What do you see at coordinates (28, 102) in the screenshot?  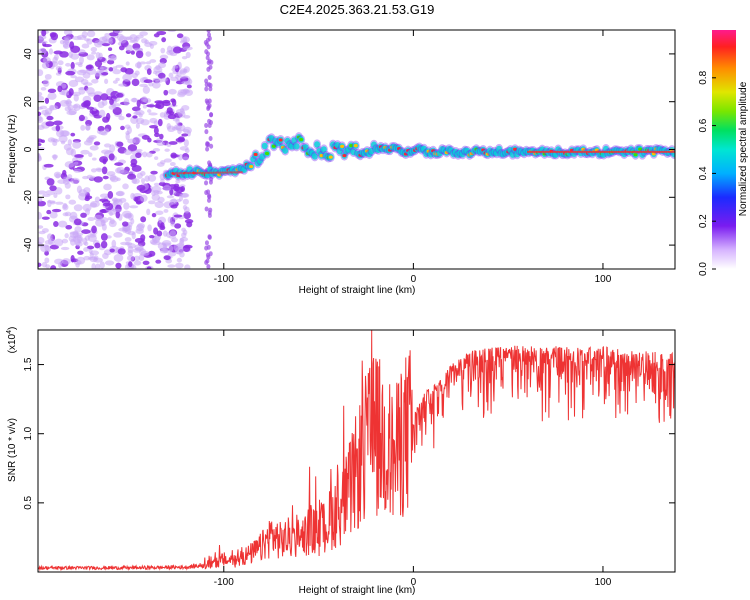 I see `y-tick-label: 20` at bounding box center [28, 102].